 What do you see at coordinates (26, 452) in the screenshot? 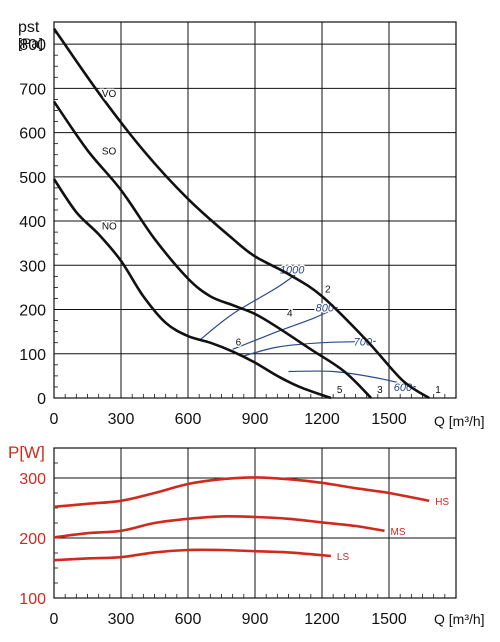
I see `bottom-y-axis-label: P[W]` at bounding box center [26, 452].